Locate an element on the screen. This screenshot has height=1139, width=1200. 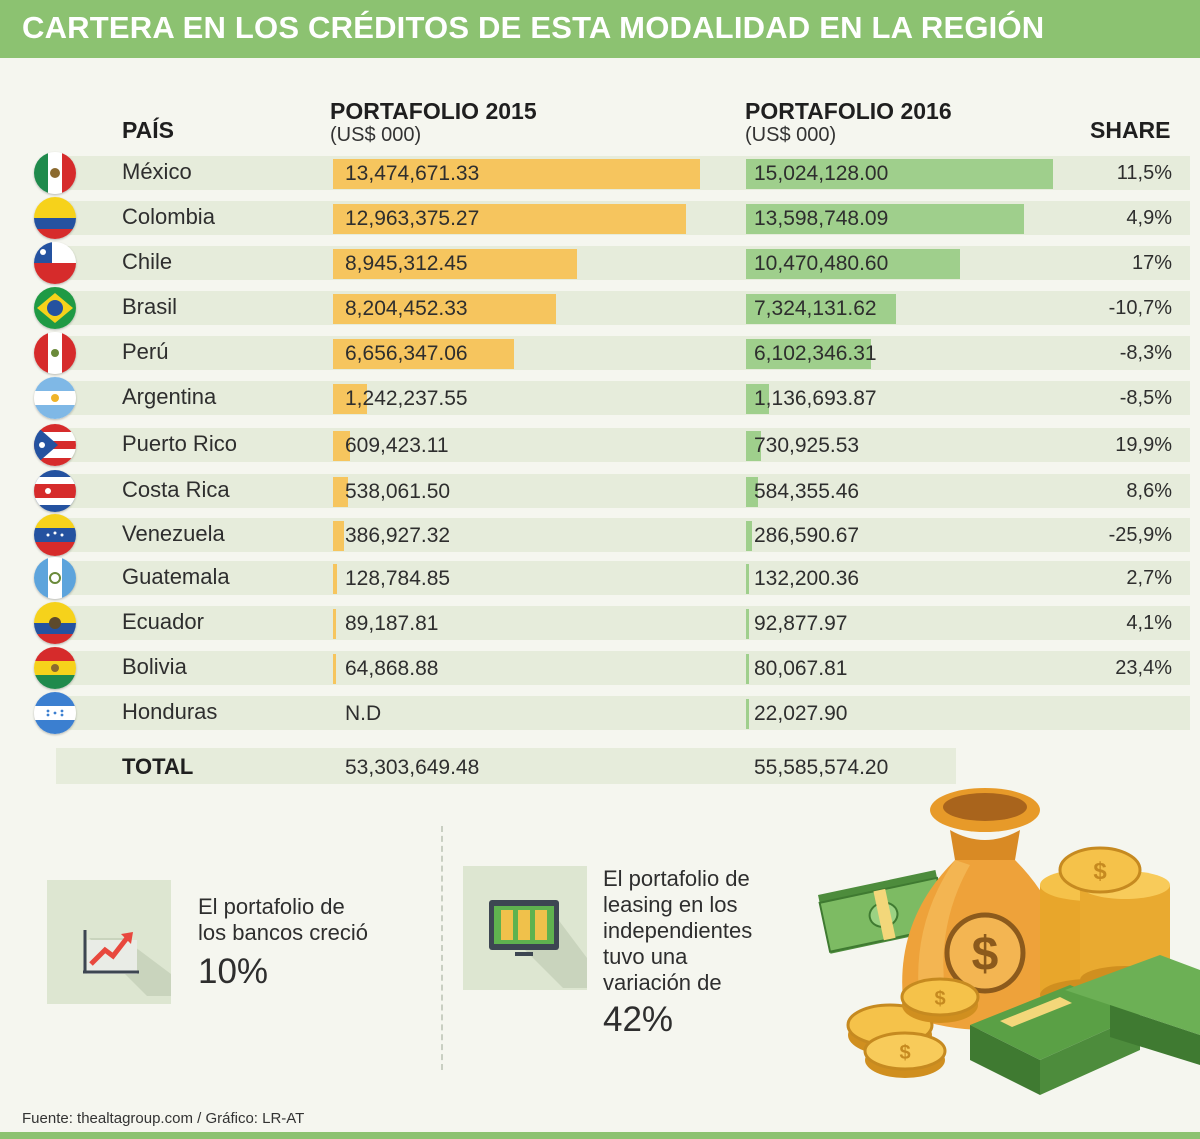
bar-2016-honduras is located at coordinates (747, 714).